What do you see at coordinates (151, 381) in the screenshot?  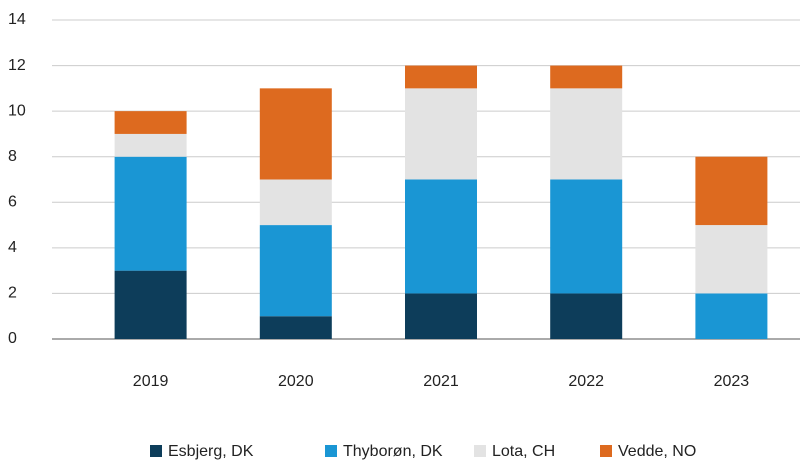 I see `x-tick-label: 2019` at bounding box center [151, 381].